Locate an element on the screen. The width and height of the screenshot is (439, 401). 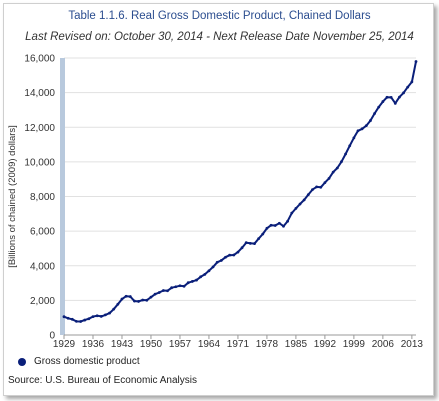
x-tick-label: 1978 is located at coordinates (267, 344).